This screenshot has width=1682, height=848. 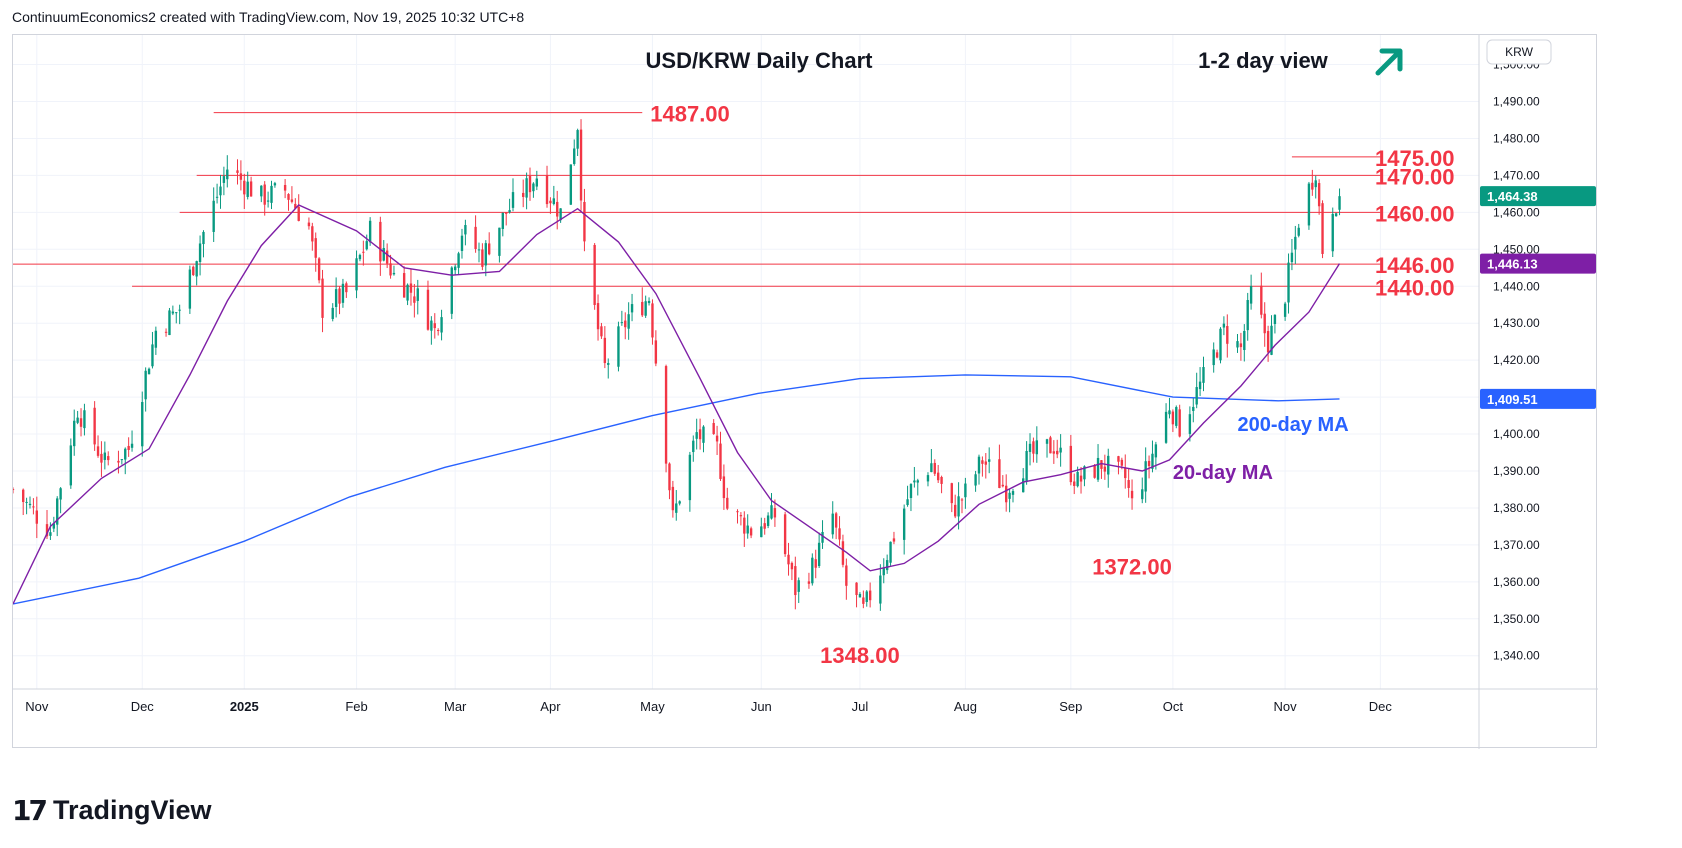 What do you see at coordinates (1512, 399) in the screenshot?
I see `ma200-price-tag: 1,409.51` at bounding box center [1512, 399].